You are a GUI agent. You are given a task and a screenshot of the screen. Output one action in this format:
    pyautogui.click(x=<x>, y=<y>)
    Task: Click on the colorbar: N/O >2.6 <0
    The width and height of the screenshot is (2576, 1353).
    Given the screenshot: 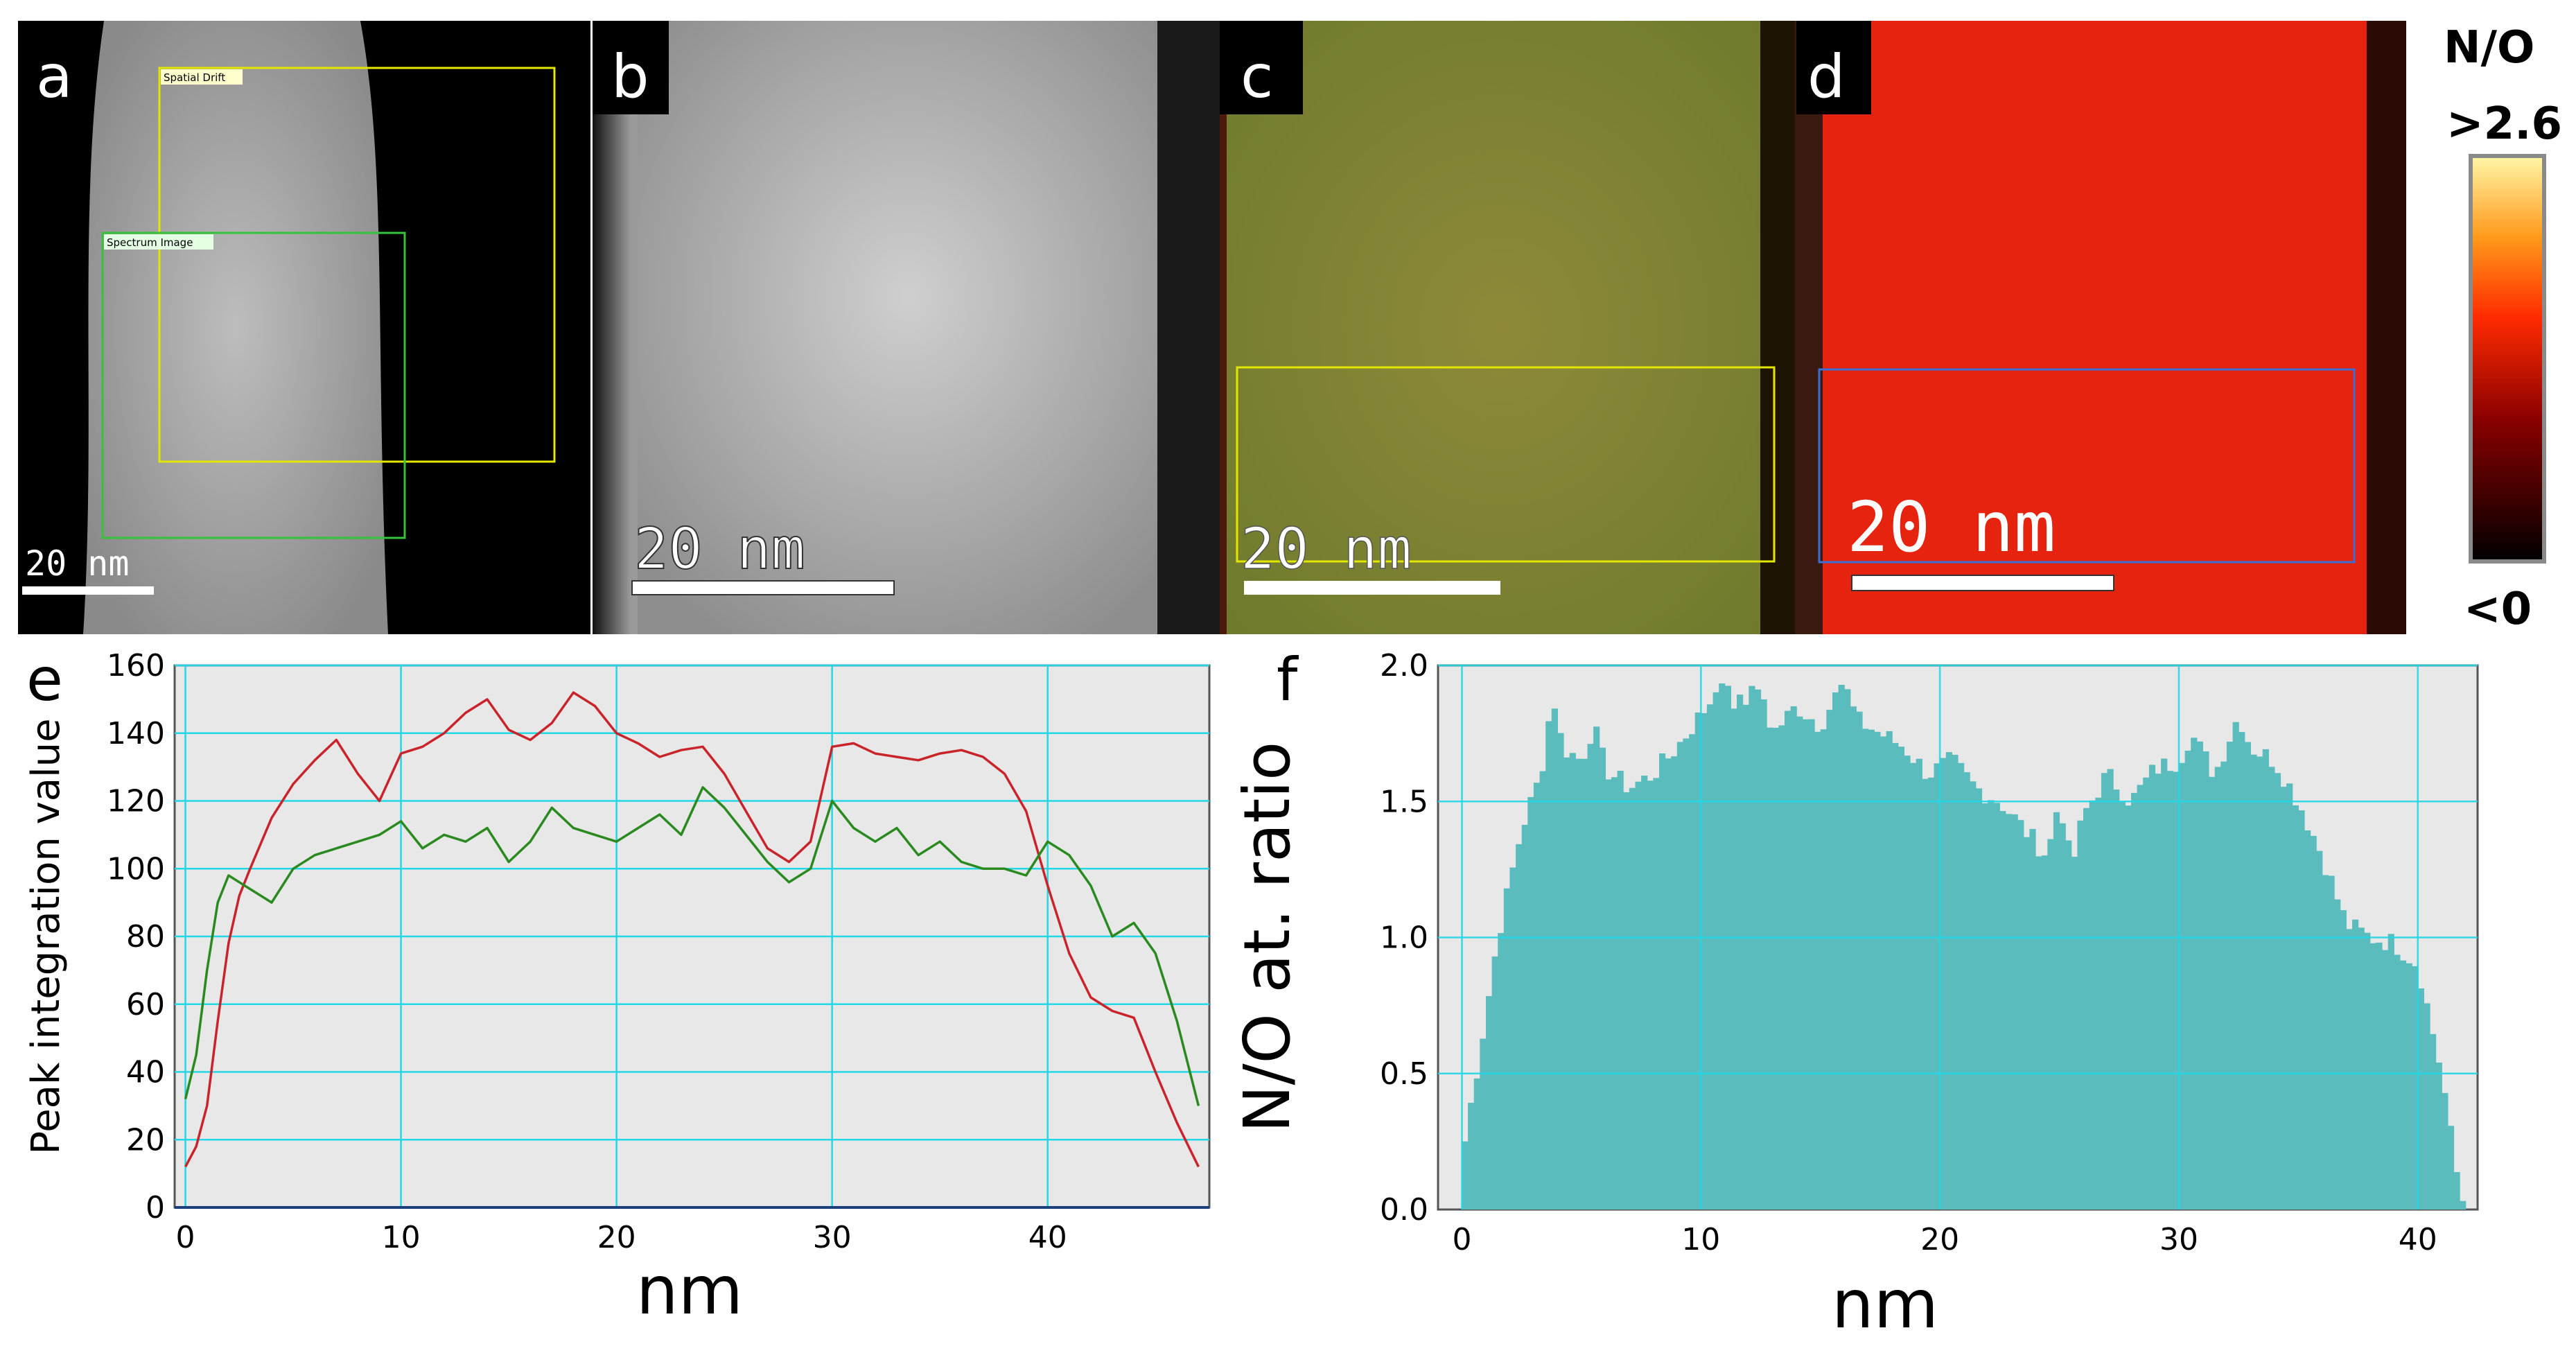 What is the action you would take?
    pyautogui.click(x=2503, y=328)
    